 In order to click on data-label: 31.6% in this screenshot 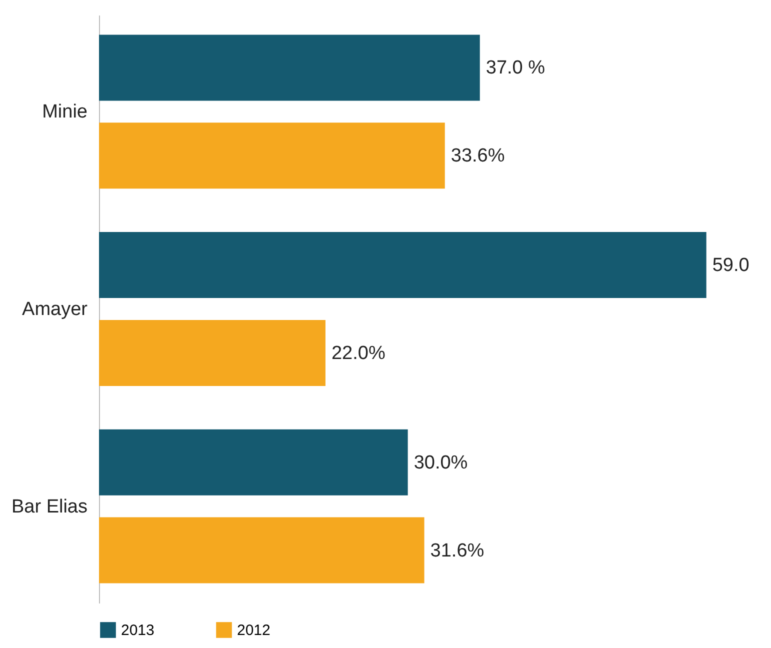, I will do `click(457, 551)`.